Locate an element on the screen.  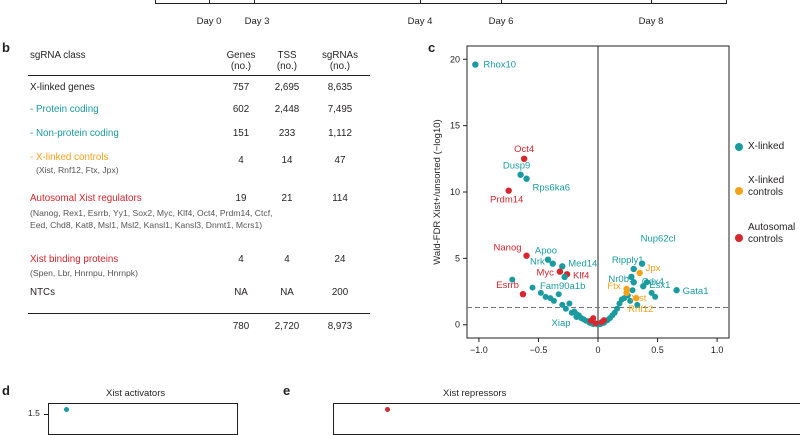
data-point-nrk is located at coordinates (552, 263).